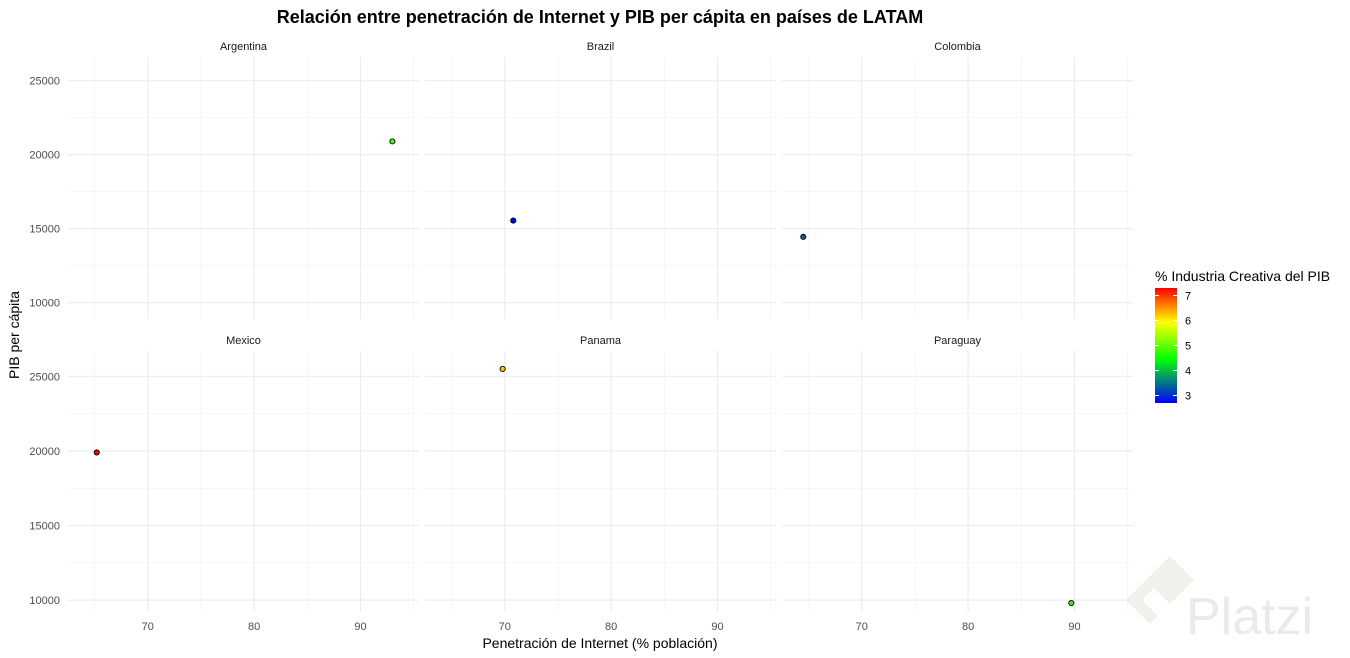 This screenshot has height=658, width=1350. I want to click on legend-tick-label: 3, so click(1188, 397).